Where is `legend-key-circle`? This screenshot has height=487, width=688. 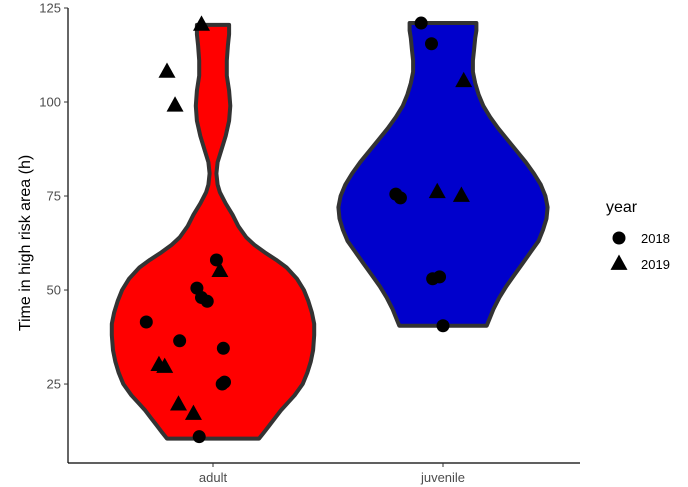 legend-key-circle is located at coordinates (619, 238).